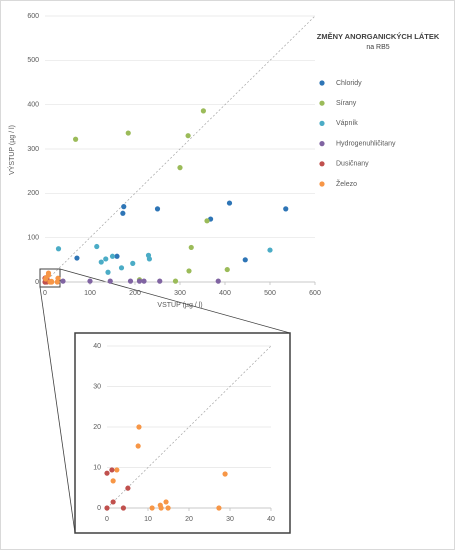  Describe the element at coordinates (349, 83) in the screenshot. I see `legend-label: Chloridy` at that location.